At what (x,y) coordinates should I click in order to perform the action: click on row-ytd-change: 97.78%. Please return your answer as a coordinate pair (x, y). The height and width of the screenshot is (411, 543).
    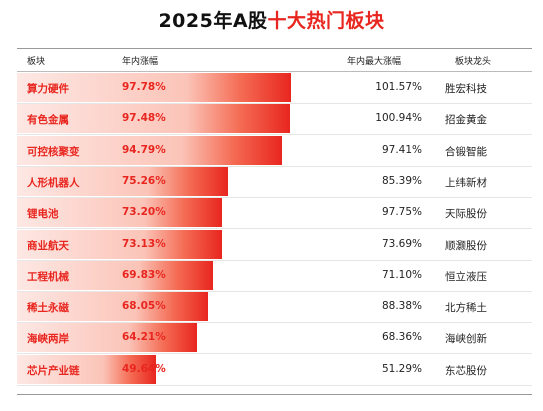
    Looking at the image, I should click on (144, 87).